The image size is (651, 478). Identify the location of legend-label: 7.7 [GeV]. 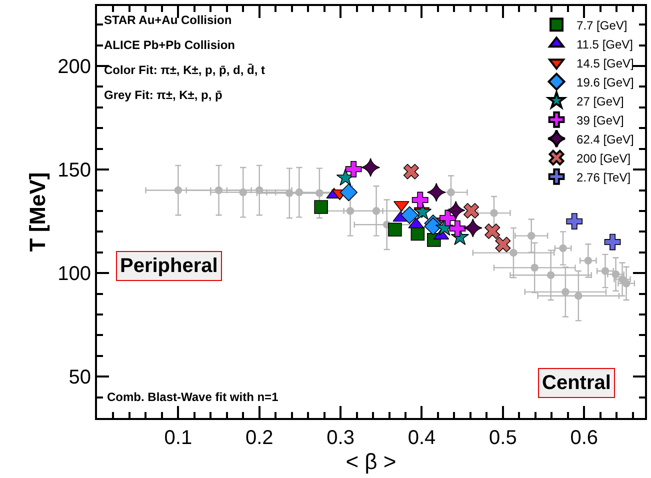
(602, 25).